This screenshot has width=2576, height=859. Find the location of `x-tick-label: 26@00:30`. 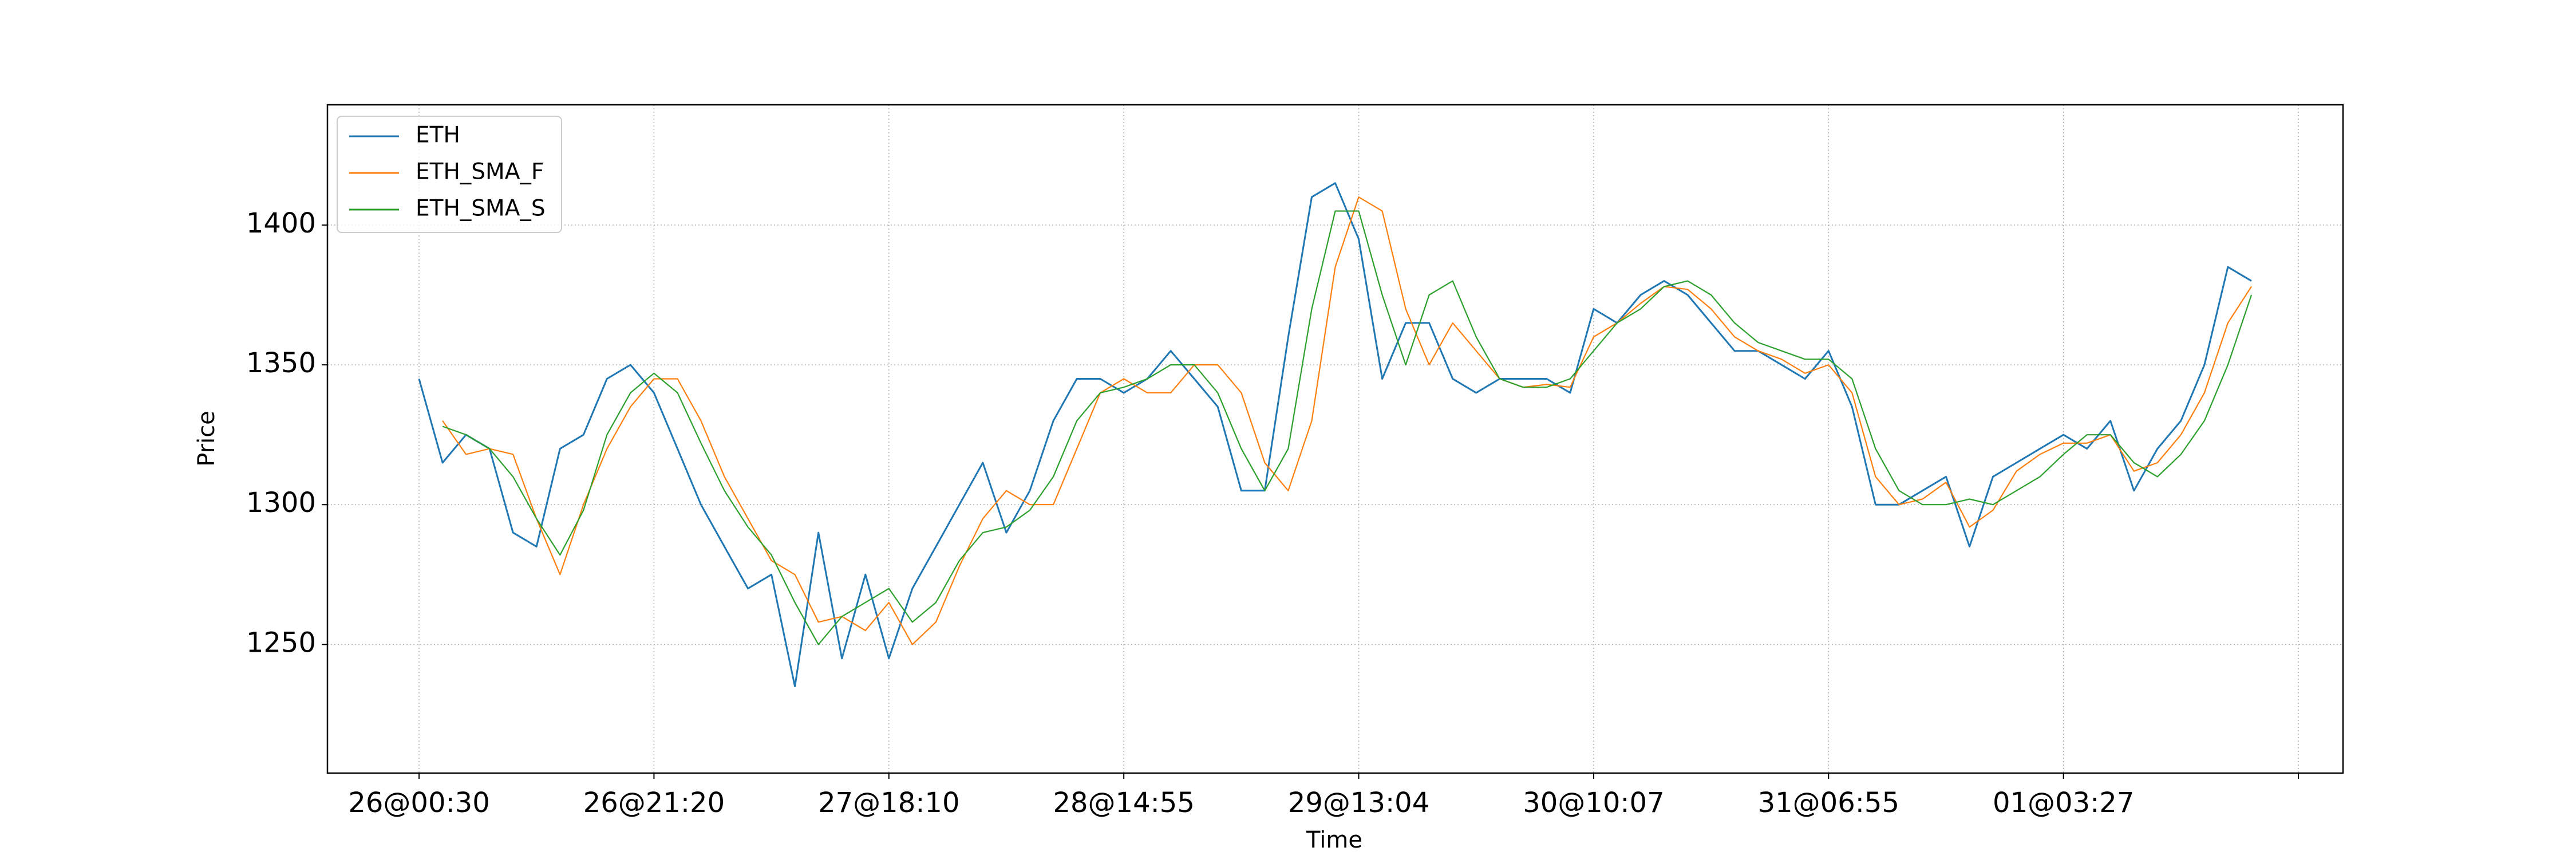

x-tick-label: 26@00:30 is located at coordinates (418, 803).